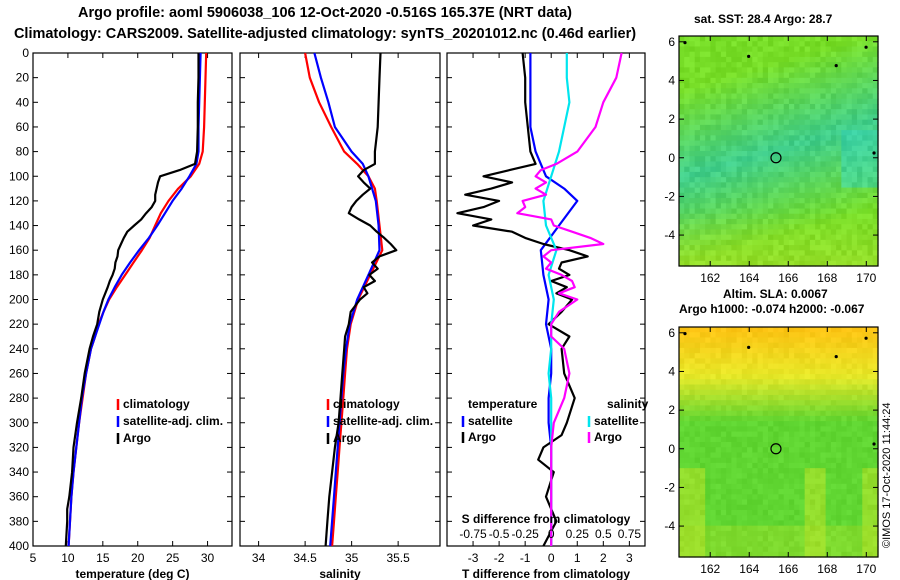 This screenshot has height=580, width=900. What do you see at coordinates (482, 437) in the screenshot?
I see `temperature-legend-label: Argo` at bounding box center [482, 437].